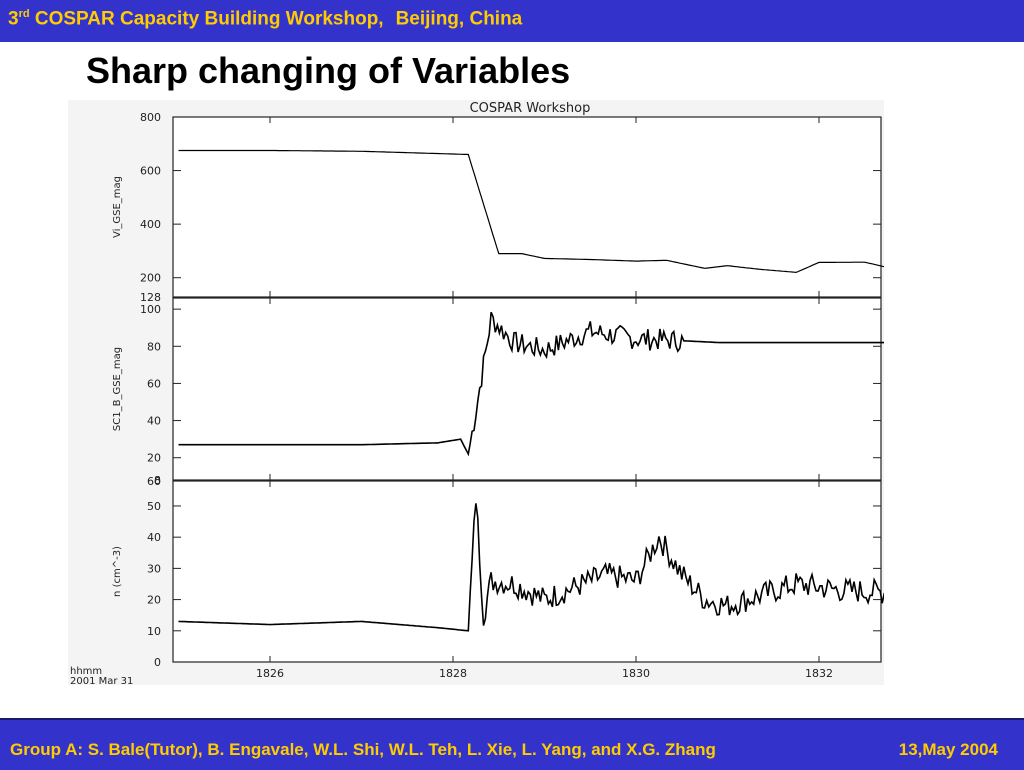  I want to click on x-tick-label: 1826, so click(270, 673).